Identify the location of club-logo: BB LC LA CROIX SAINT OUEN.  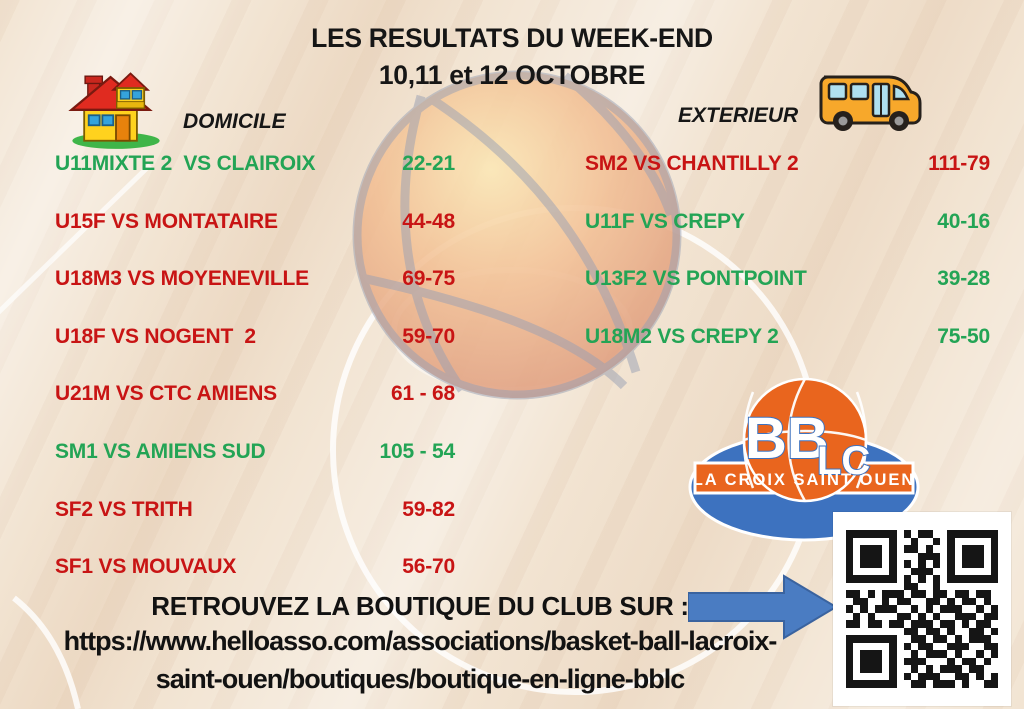
(804, 455).